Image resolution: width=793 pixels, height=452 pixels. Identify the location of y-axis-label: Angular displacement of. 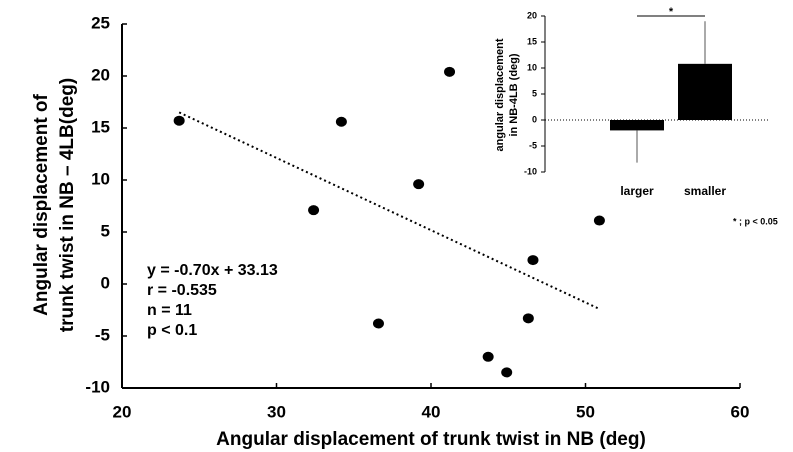
(41, 204).